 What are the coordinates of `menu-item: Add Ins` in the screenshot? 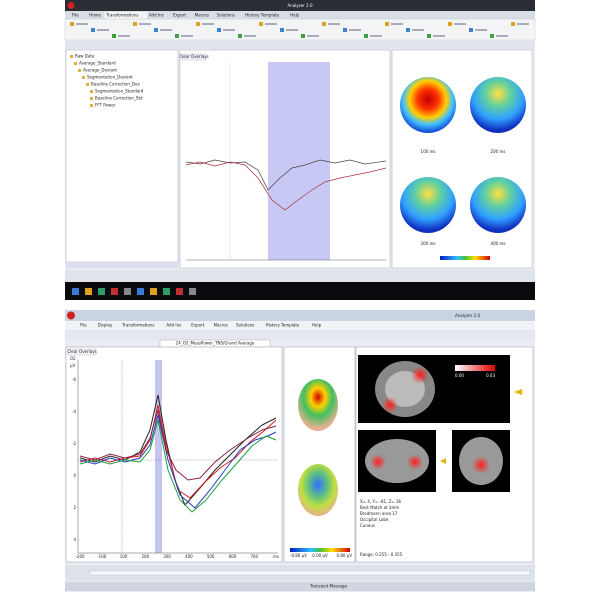 It's located at (173, 325).